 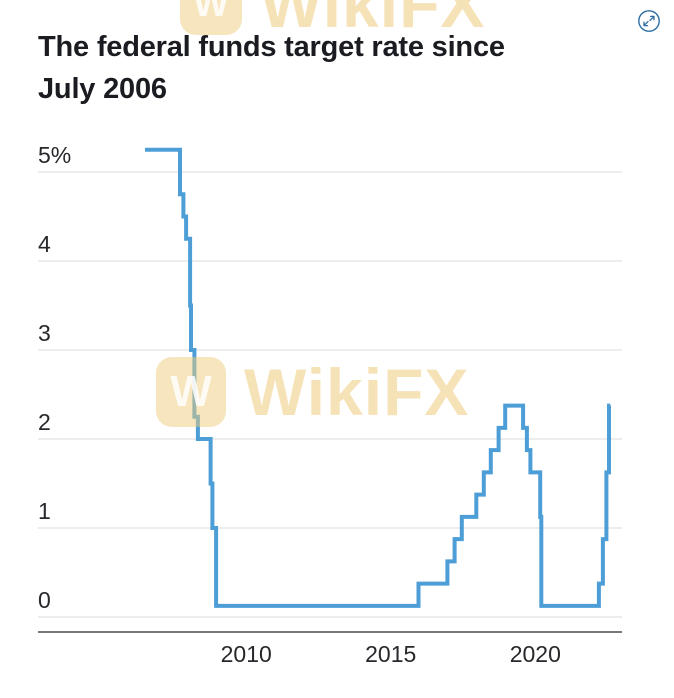 I want to click on svg-text: 4, so click(x=44, y=244).